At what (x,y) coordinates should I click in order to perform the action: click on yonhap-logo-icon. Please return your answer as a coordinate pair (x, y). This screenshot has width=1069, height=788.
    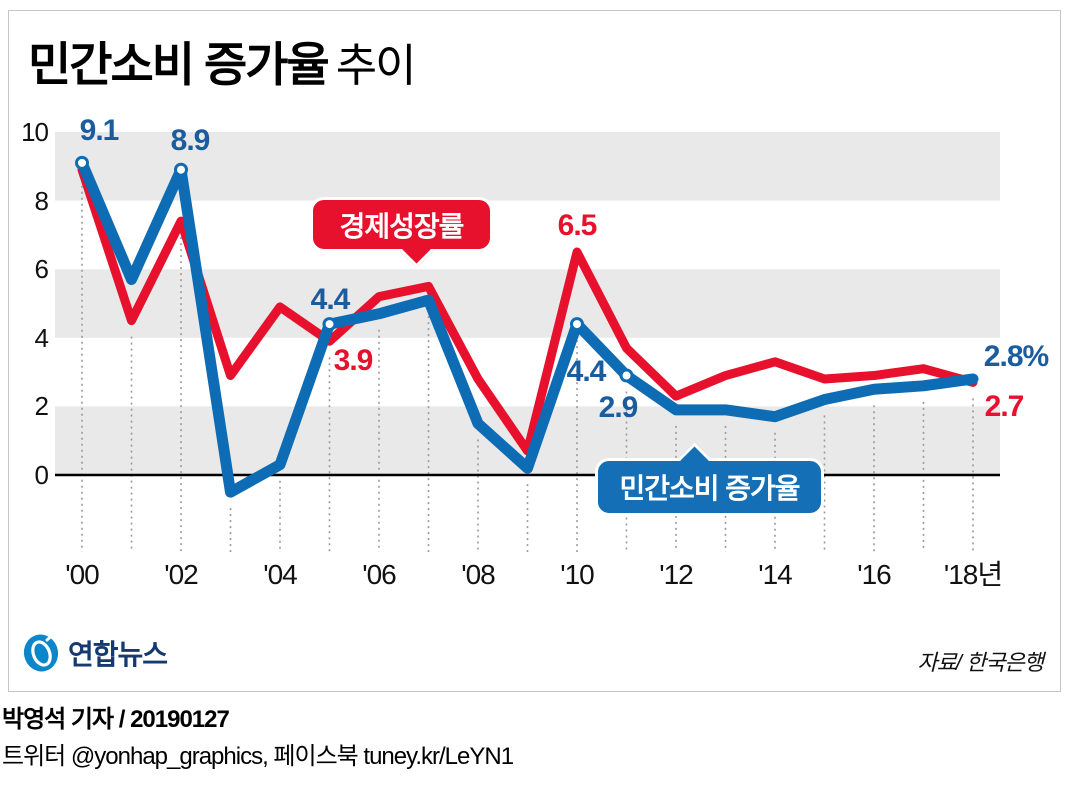
    Looking at the image, I should click on (41, 653).